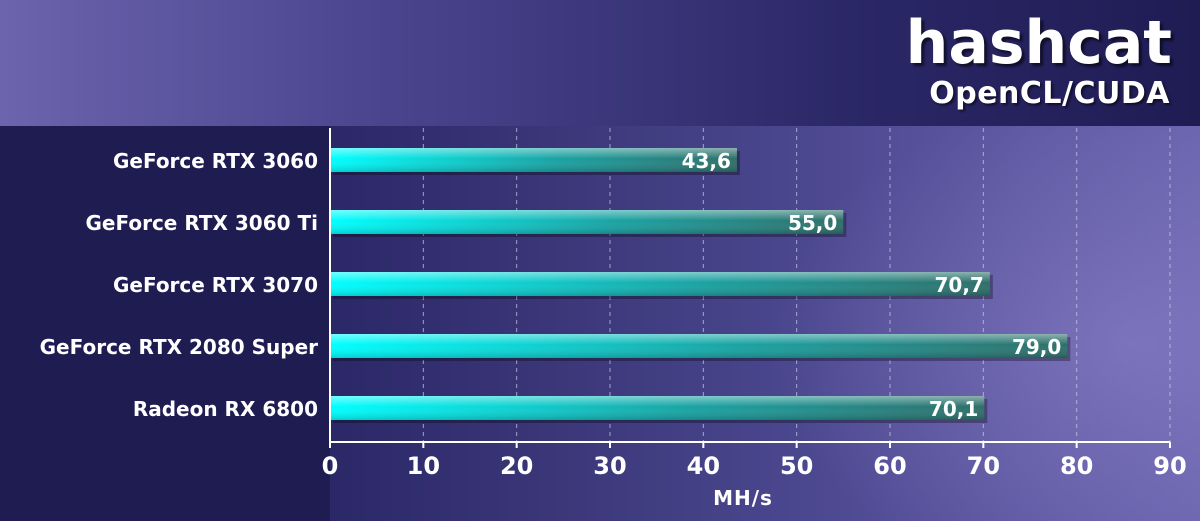  Describe the element at coordinates (1049, 93) in the screenshot. I see `chart-subtitle: OpenCL/CUDA` at that location.